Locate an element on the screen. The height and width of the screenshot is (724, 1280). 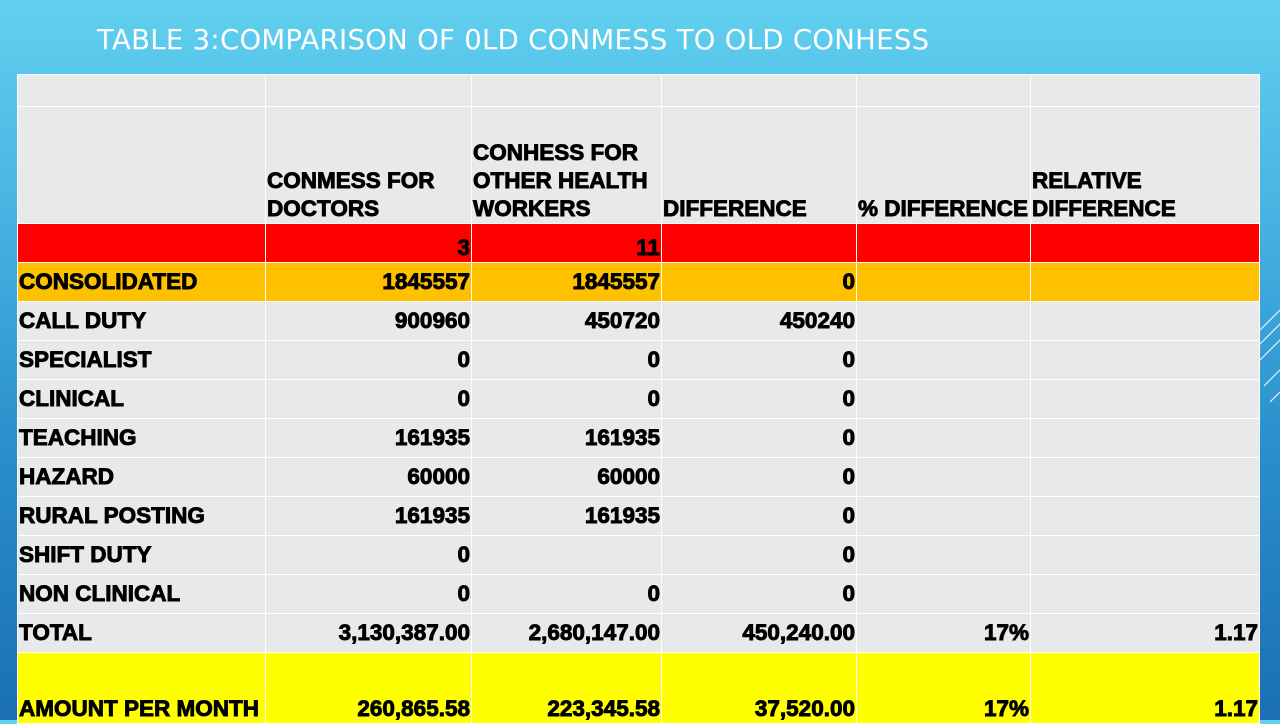
header-cell: RELATIVE DIFFERENCE is located at coordinates (1145, 165).